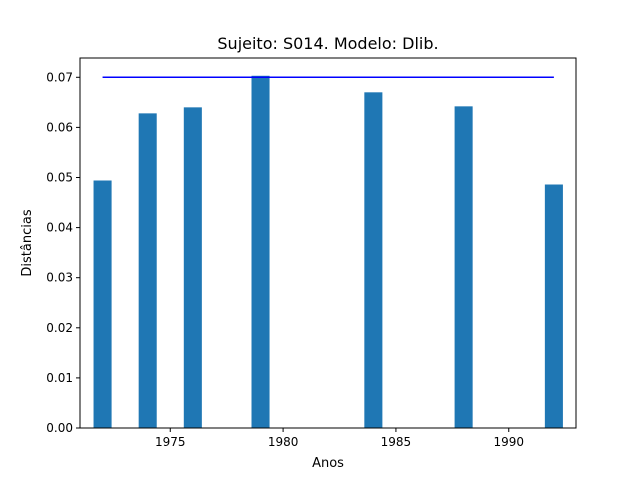 The height and width of the screenshot is (480, 640). Describe the element at coordinates (59, 228) in the screenshot. I see `y-tick-label: 0.04` at that location.